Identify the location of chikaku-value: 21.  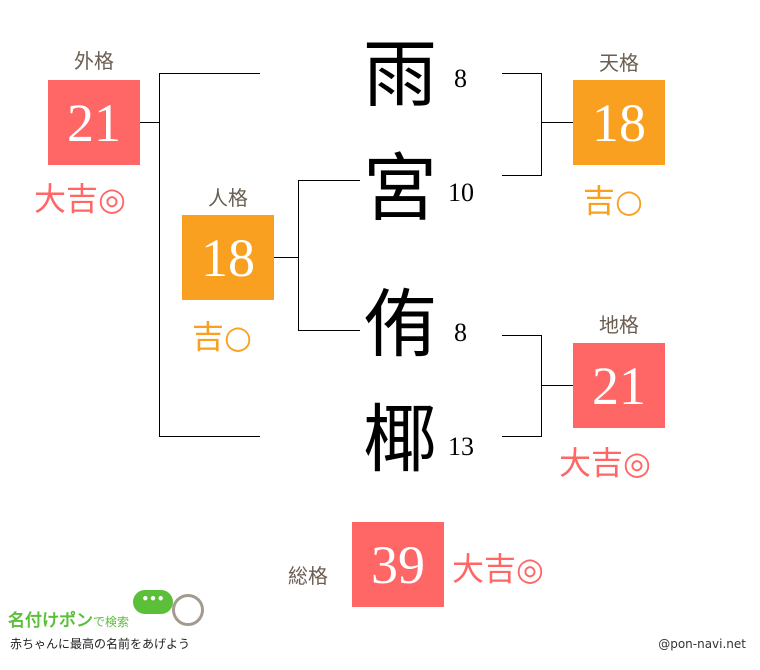
(619, 385).